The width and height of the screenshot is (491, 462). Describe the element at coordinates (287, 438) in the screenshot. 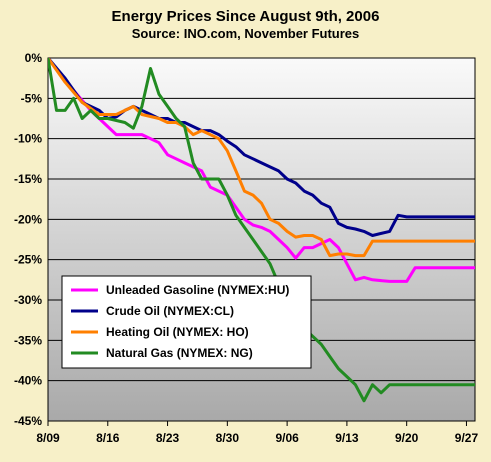

I see `x-tick-label: 9/06` at that location.